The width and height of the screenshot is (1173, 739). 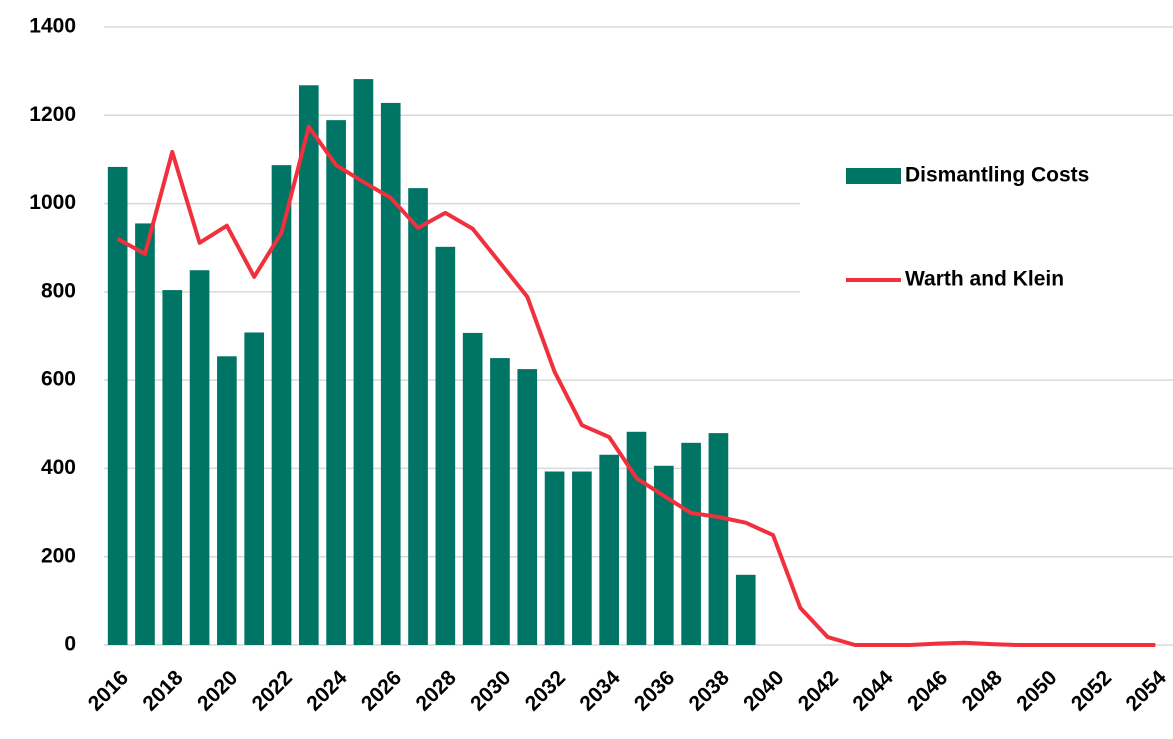 I want to click on x-tick-label: 2028, so click(x=437, y=691).